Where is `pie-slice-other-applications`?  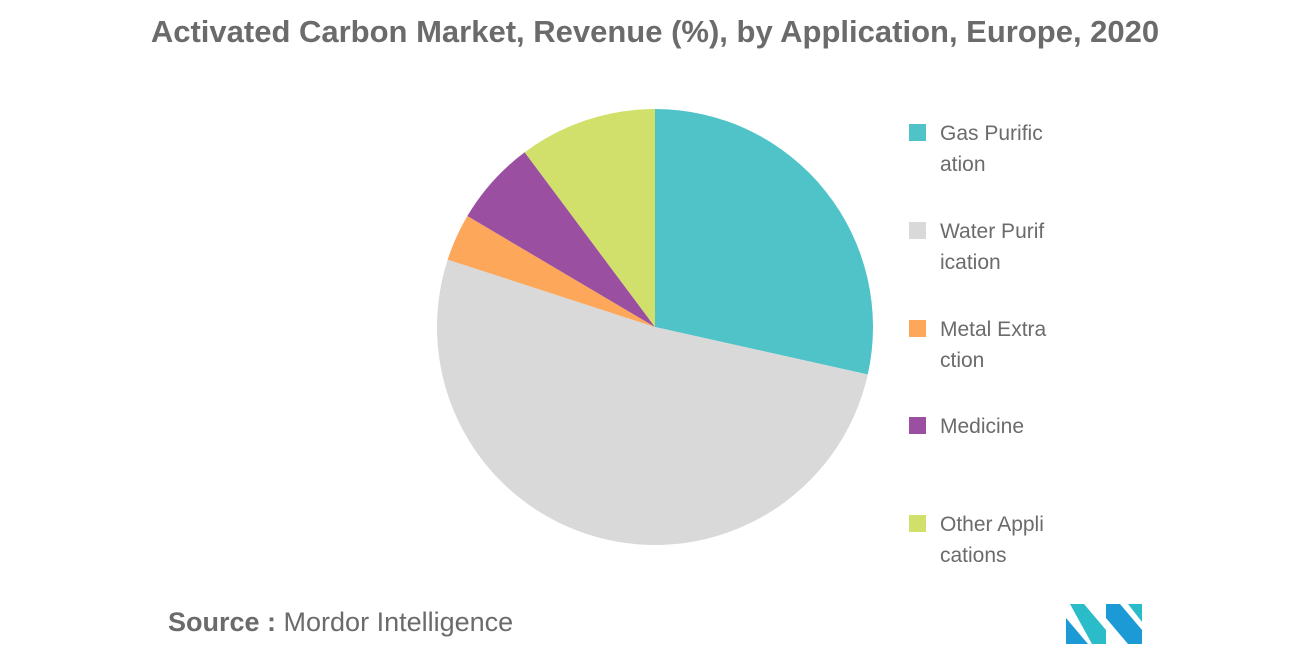
pie-slice-other-applications is located at coordinates (589, 218).